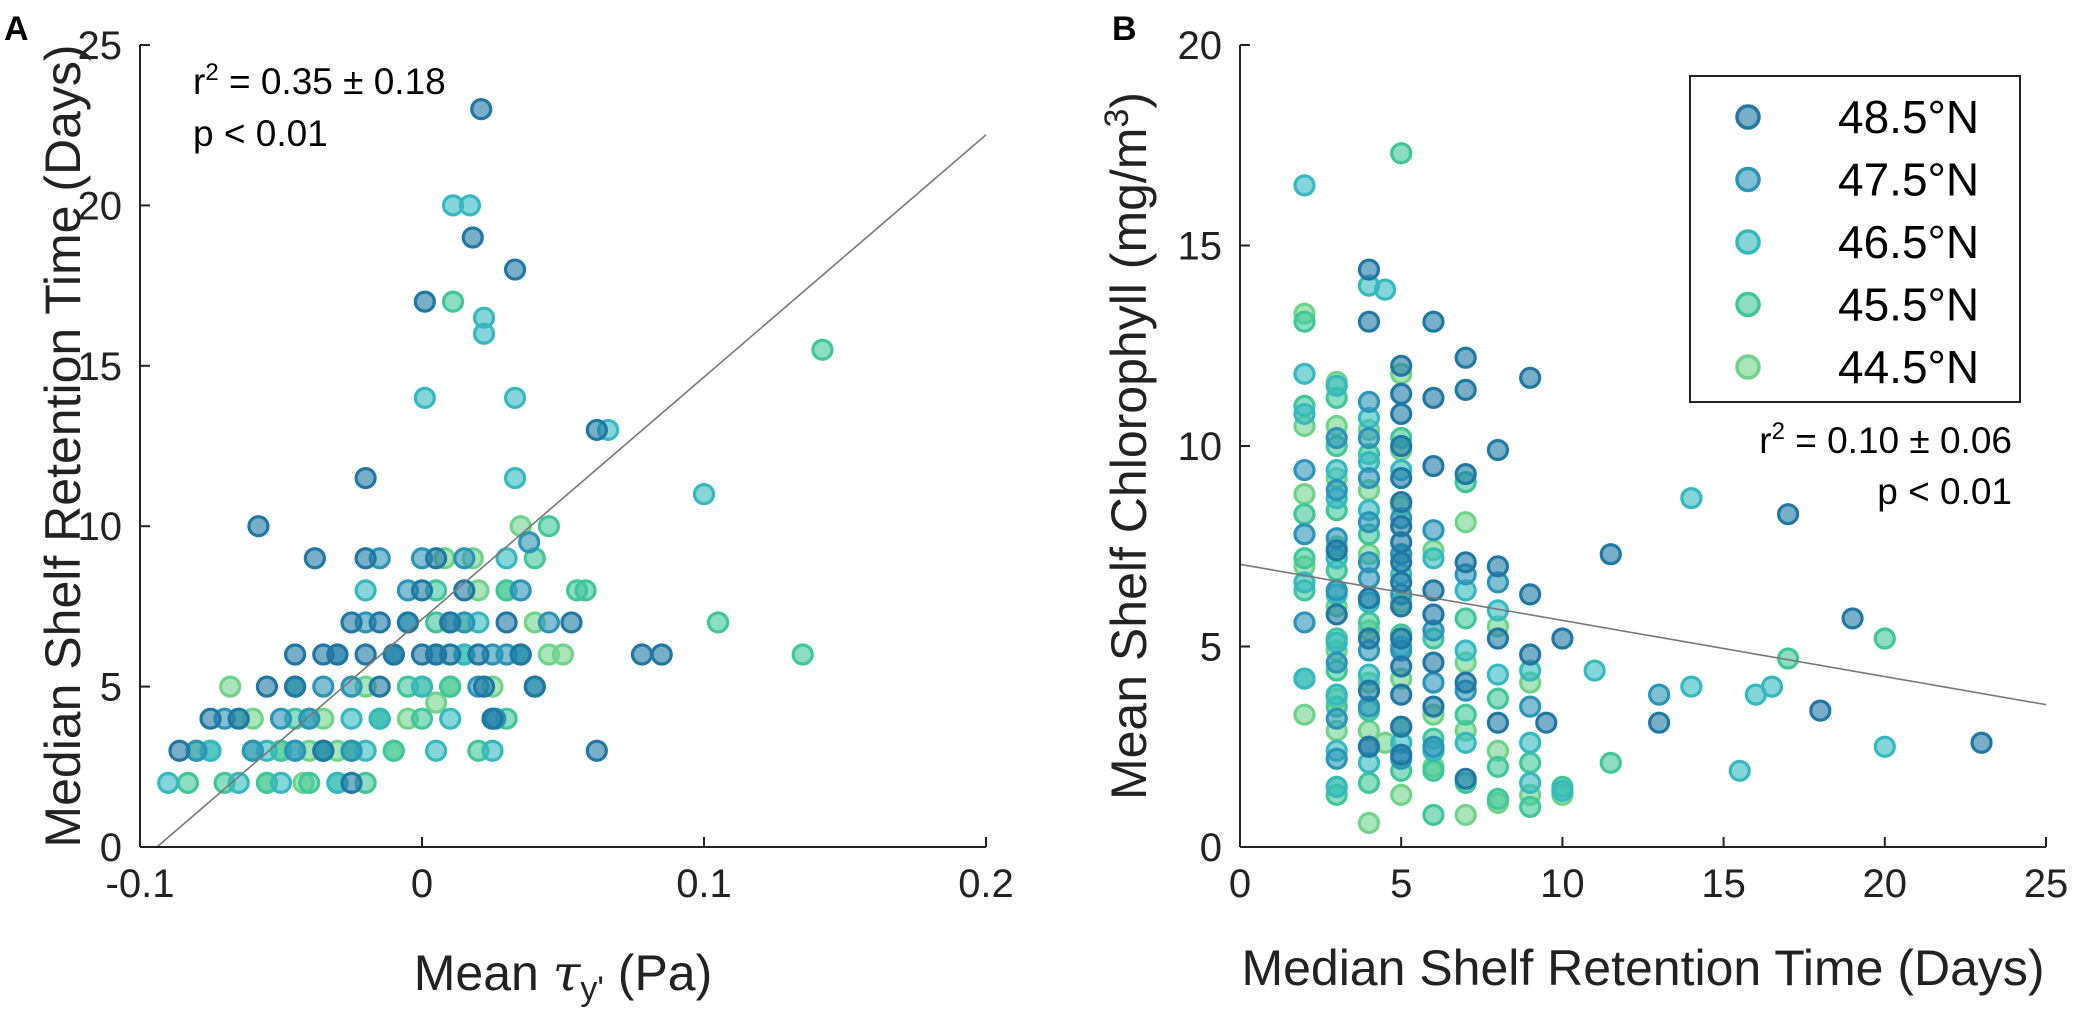 The height and width of the screenshot is (1023, 2088). Describe the element at coordinates (986, 884) in the screenshot. I see `x-tick-label: 0.2` at that location.